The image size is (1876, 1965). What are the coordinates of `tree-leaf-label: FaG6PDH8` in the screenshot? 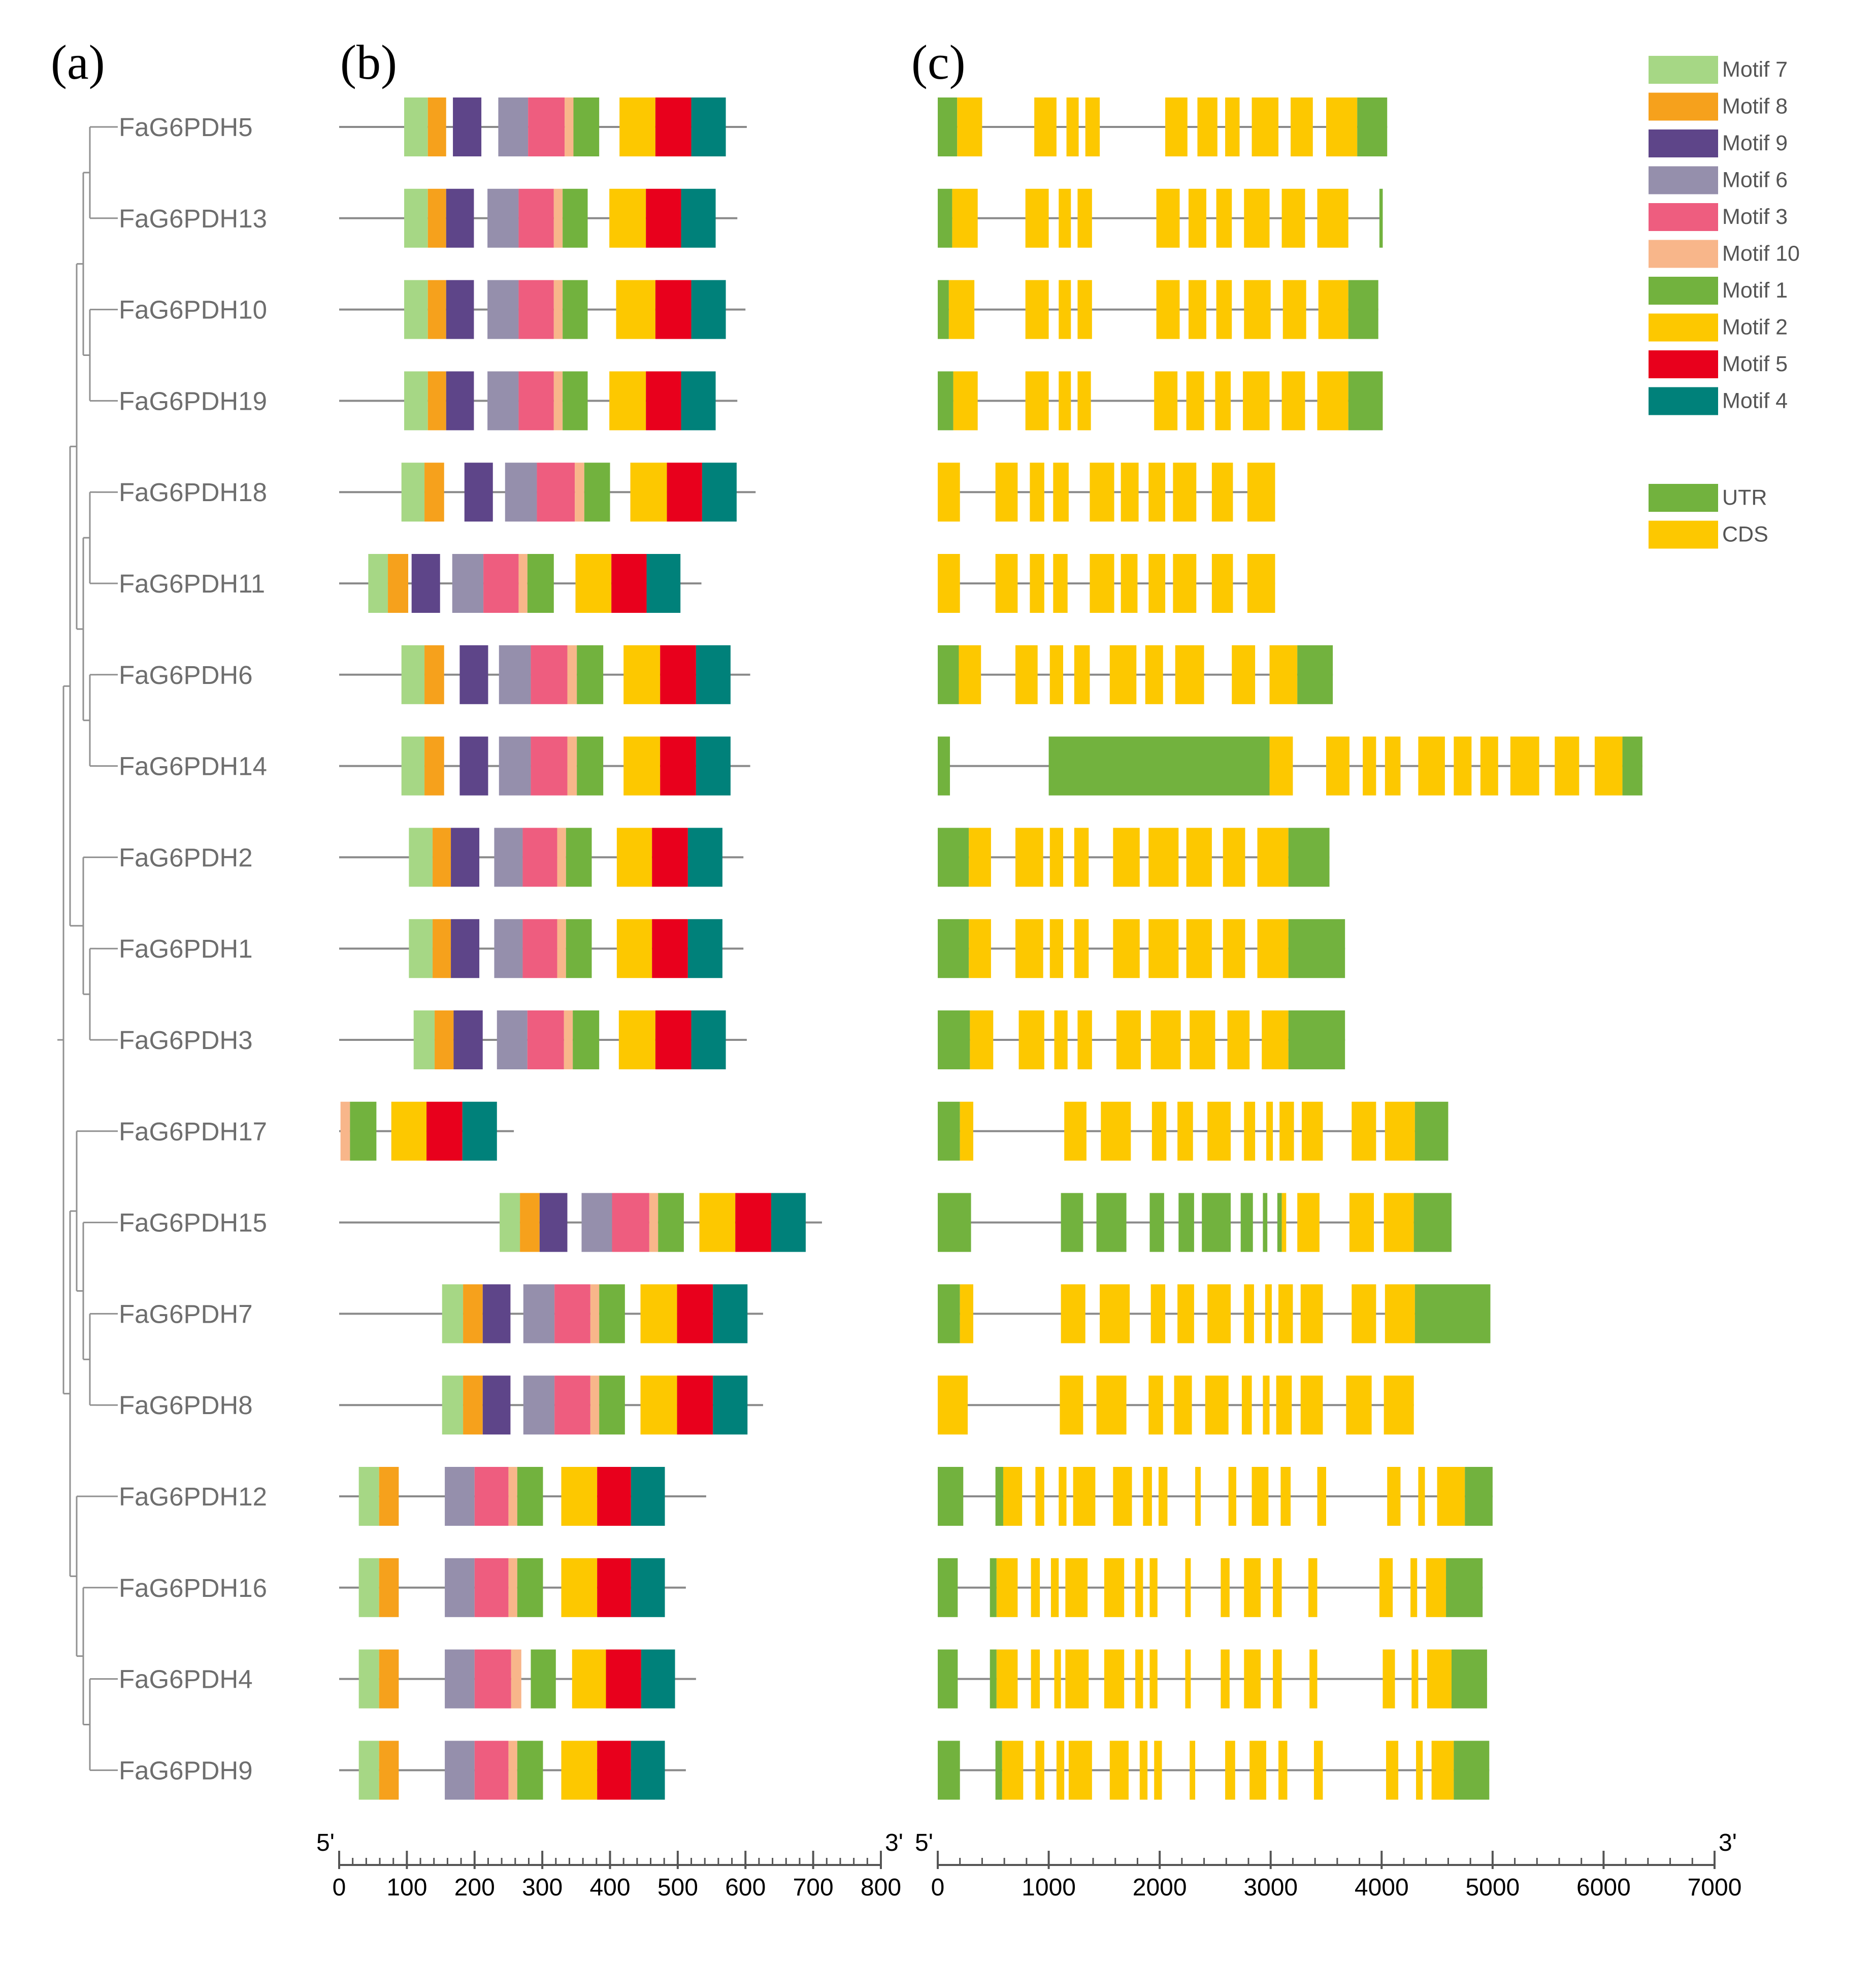 It's located at (186, 1405).